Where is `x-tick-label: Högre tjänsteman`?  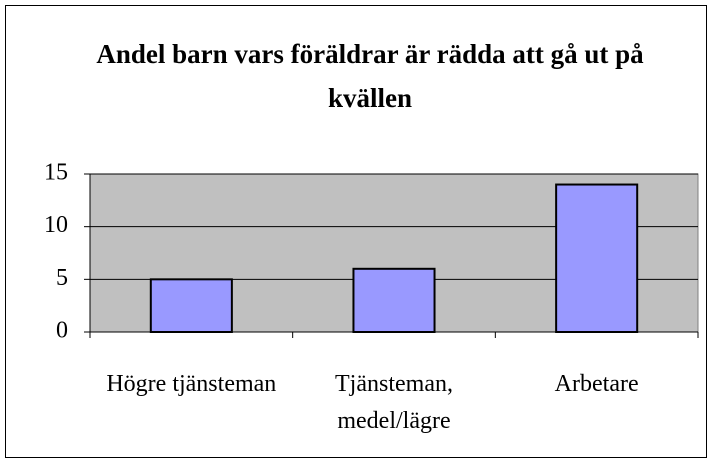 x-tick-label: Högre tjänsteman is located at coordinates (191, 384).